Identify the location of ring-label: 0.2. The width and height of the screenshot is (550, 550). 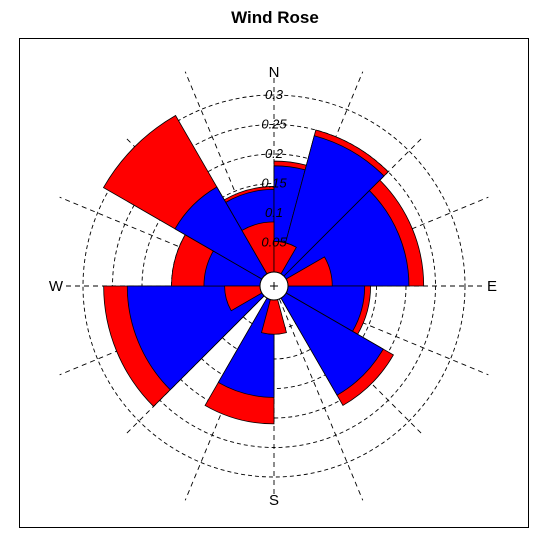
(274, 153).